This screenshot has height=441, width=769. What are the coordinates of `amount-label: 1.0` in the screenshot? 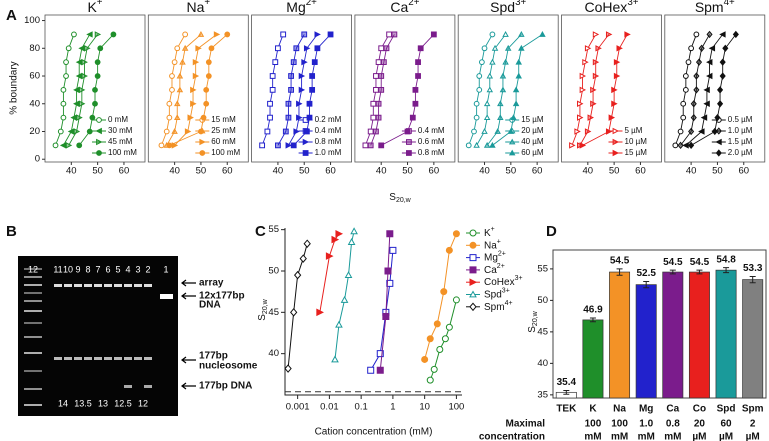 It's located at (646, 424).